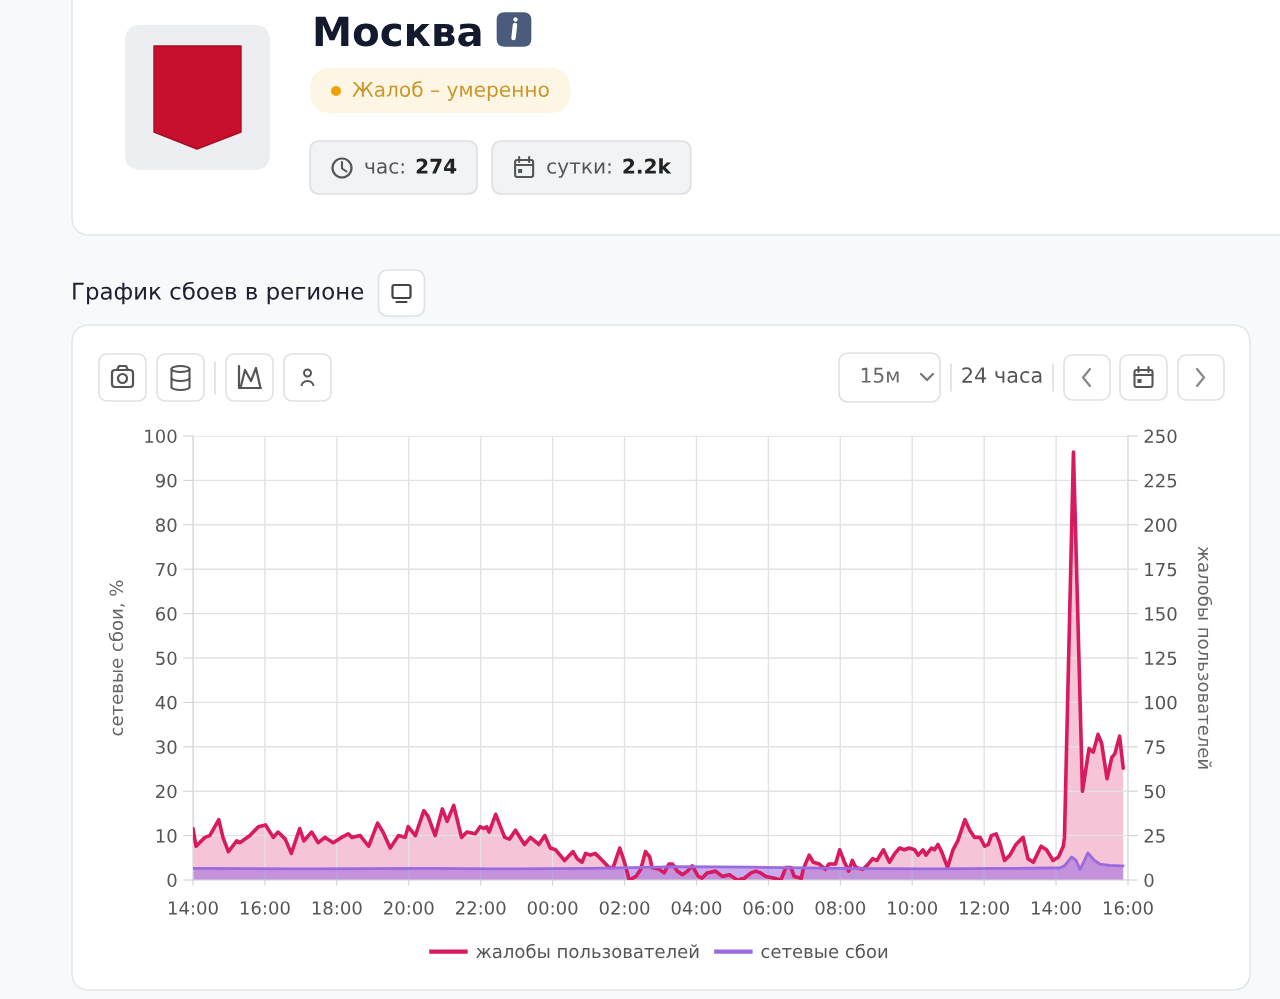 This screenshot has height=999, width=1280. Describe the element at coordinates (218, 293) in the screenshot. I see `chart-subtitle: График сбоев в регионе` at that location.